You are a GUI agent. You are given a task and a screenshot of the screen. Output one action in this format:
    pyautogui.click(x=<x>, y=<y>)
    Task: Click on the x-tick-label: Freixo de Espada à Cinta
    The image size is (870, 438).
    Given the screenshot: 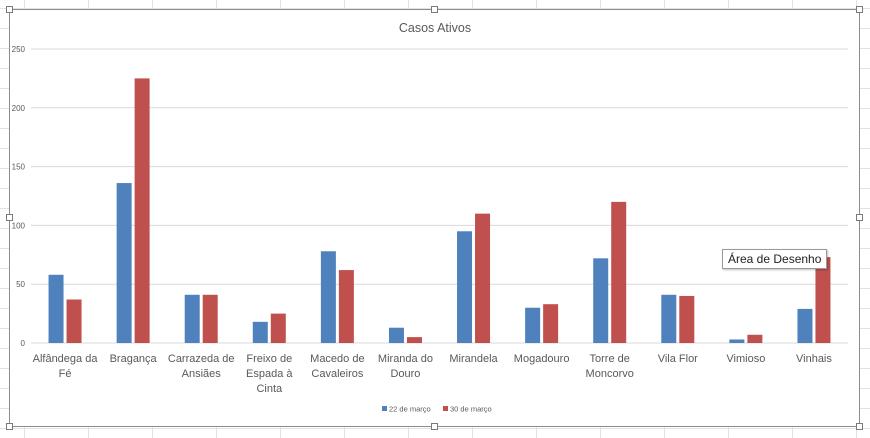 What is the action you would take?
    pyautogui.click(x=269, y=374)
    